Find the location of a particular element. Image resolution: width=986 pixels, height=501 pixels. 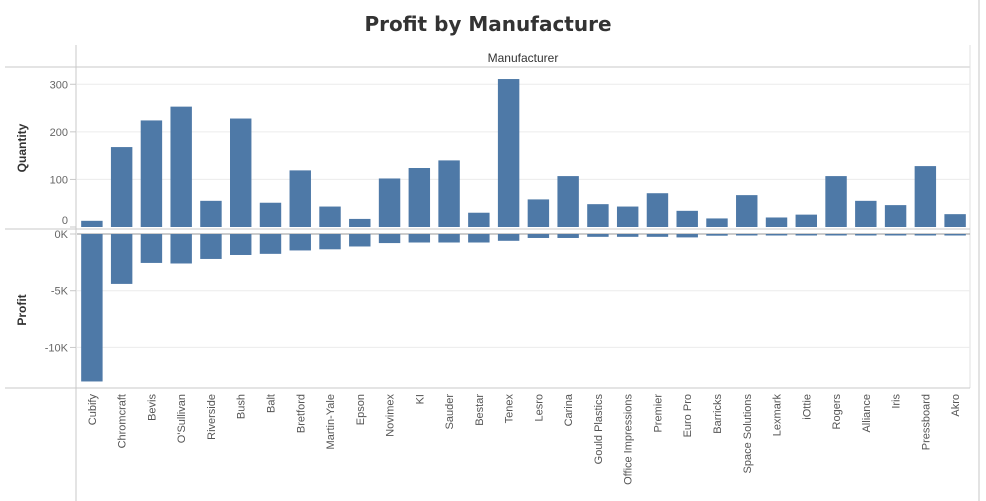

category-label: O'Sullivan is located at coordinates (182, 418).